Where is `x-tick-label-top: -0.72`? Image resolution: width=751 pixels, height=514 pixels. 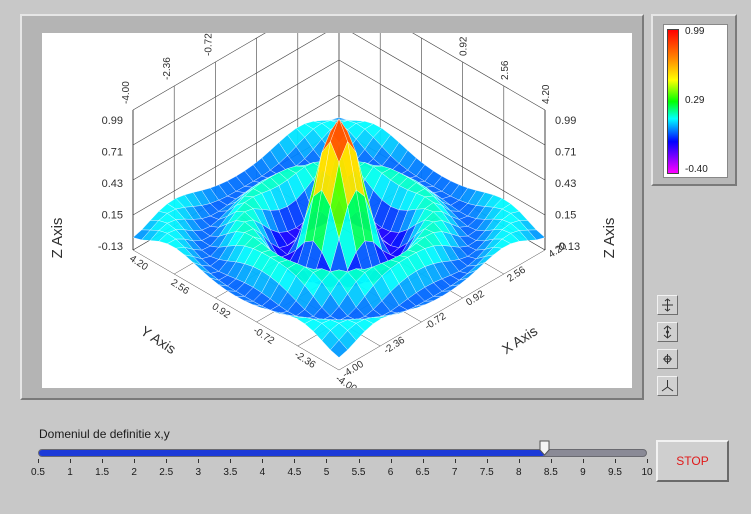
x-tick-label-top: -0.72 is located at coordinates (208, 44).